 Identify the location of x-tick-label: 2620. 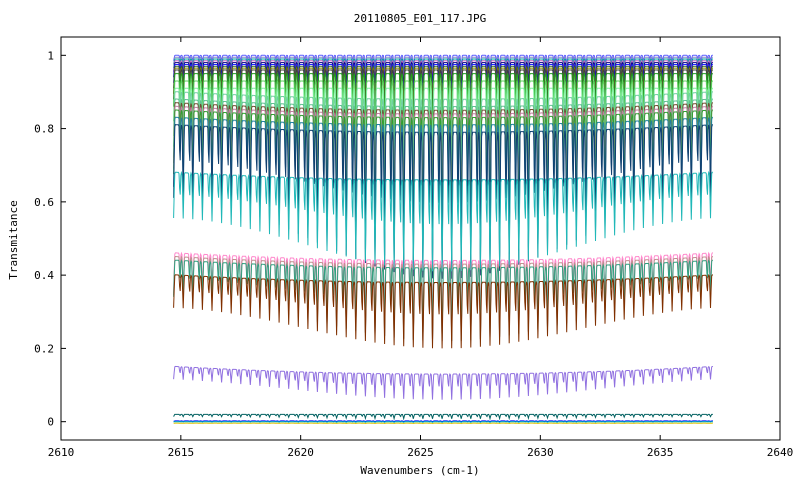
(300, 452).